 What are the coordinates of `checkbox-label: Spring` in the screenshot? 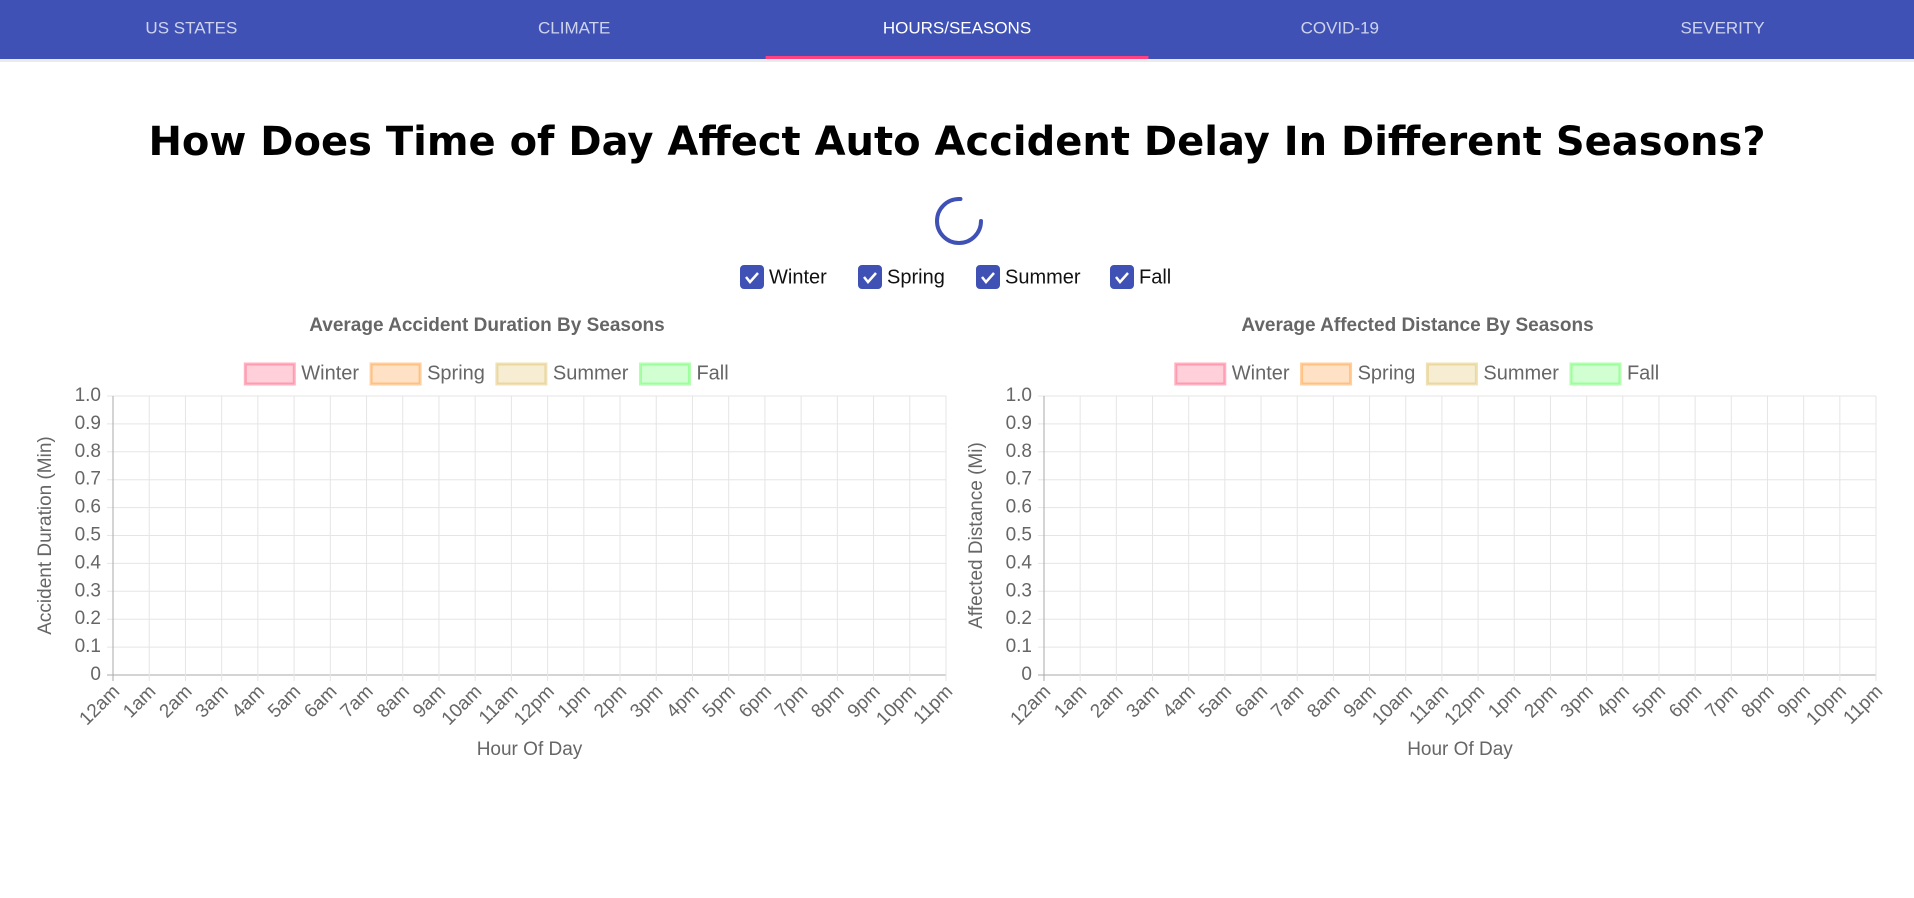 It's located at (916, 277).